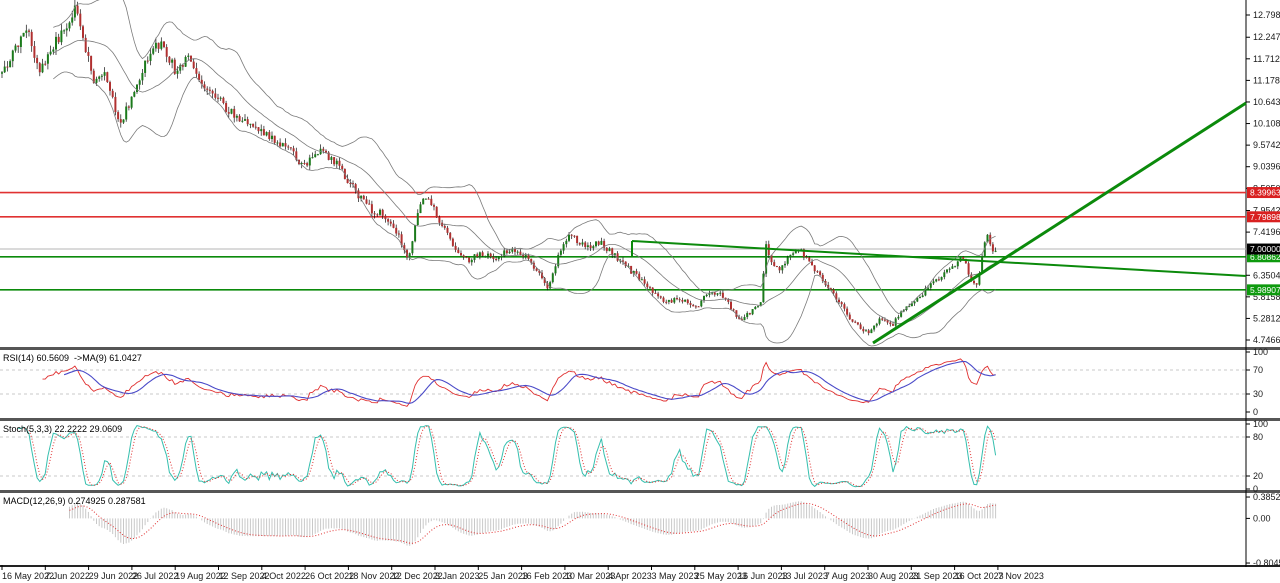 The image size is (1280, 583). I want to click on current-price-badge: 7.00000, so click(1263, 249).